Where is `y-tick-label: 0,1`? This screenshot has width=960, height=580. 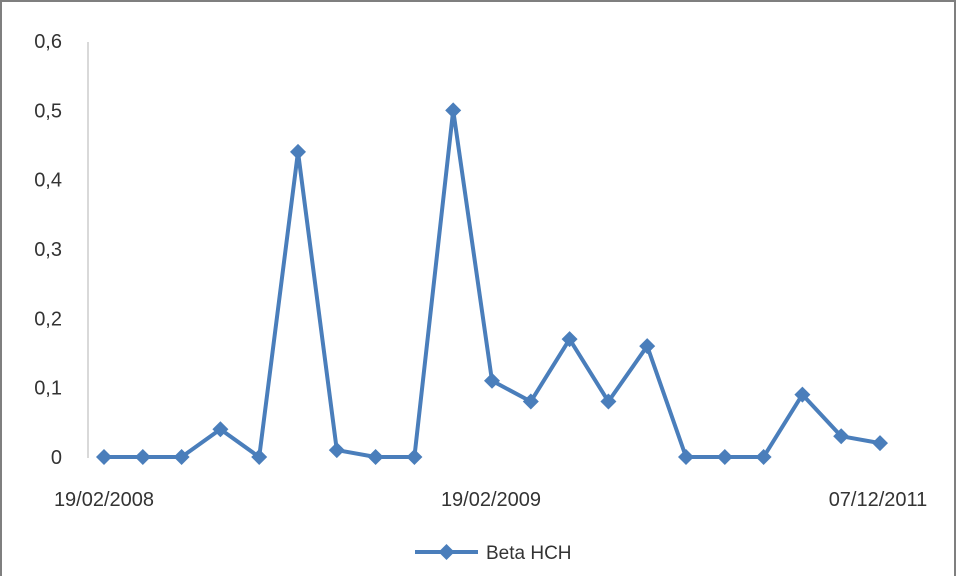 y-tick-label: 0,1 is located at coordinates (48, 389).